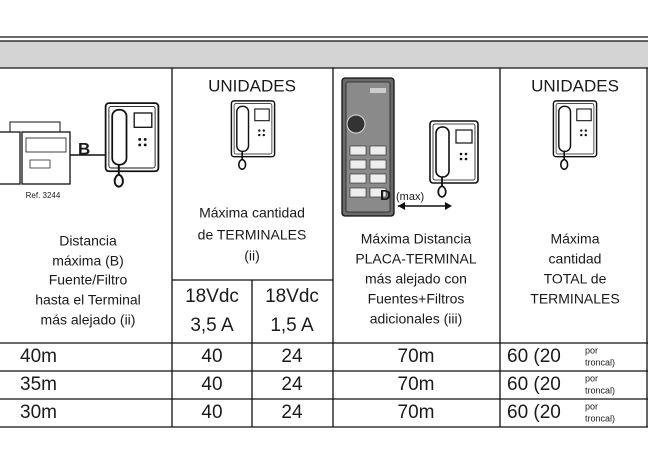 The height and width of the screenshot is (450, 648). I want to click on header-text: TOTAL de, so click(575, 279).